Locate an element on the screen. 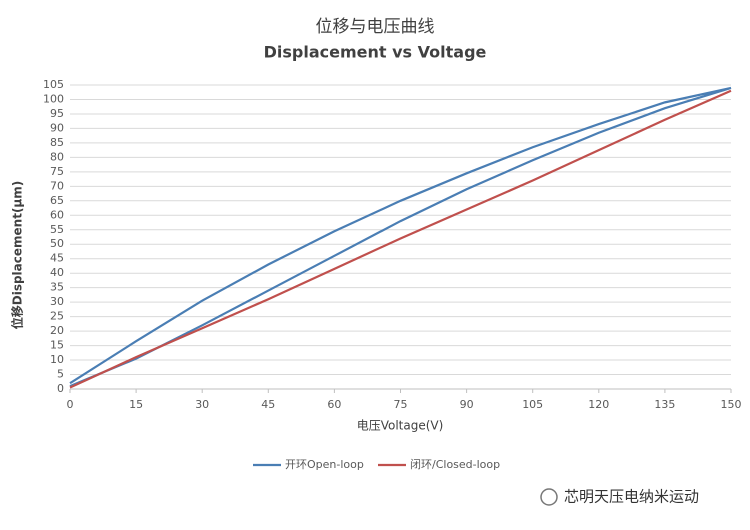 The width and height of the screenshot is (750, 530). y-tick-label: 75 is located at coordinates (57, 171).